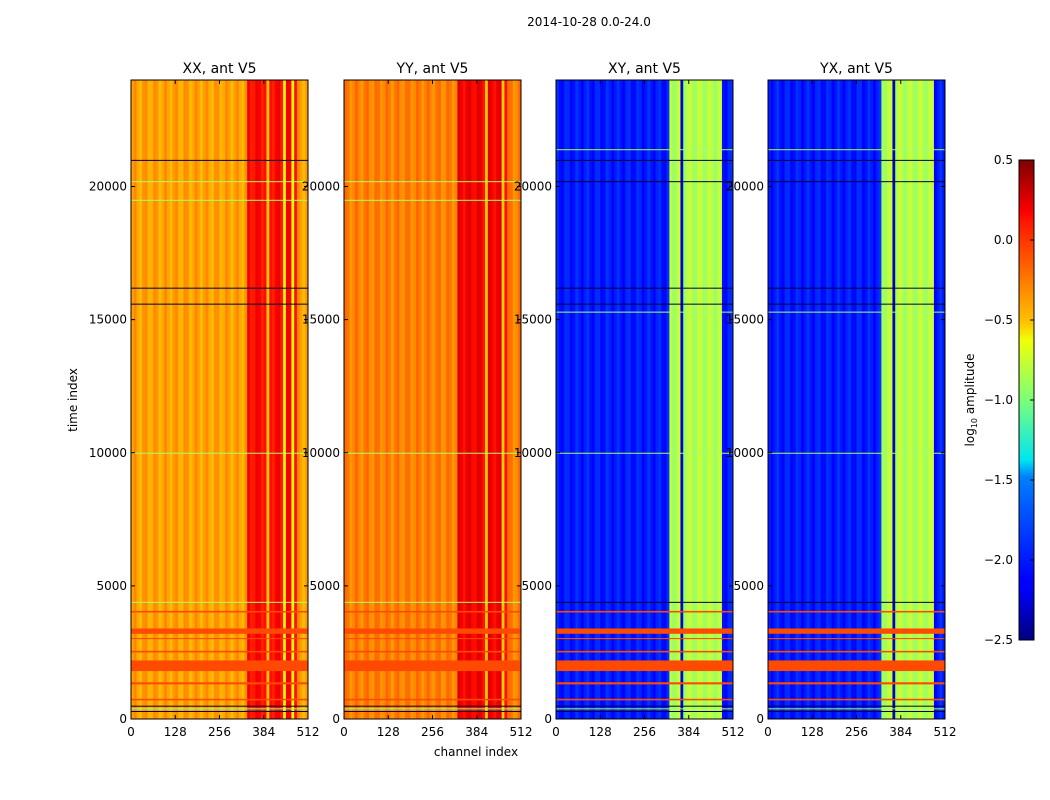 The height and width of the screenshot is (800, 1050). What do you see at coordinates (970, 386) in the screenshot?
I see `colorbar-label-suffix: amplitude` at bounding box center [970, 386].